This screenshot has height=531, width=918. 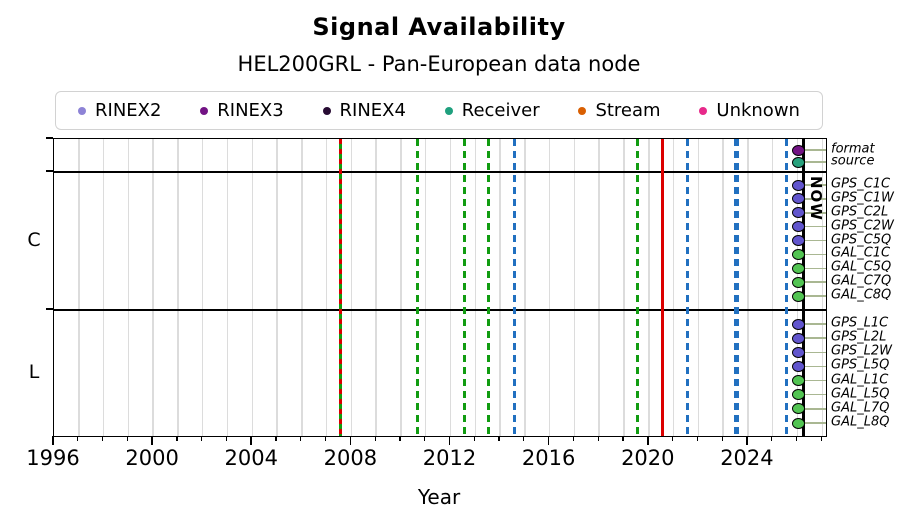 What do you see at coordinates (250, 110) in the screenshot?
I see `legend-label: RINEX3` at bounding box center [250, 110].